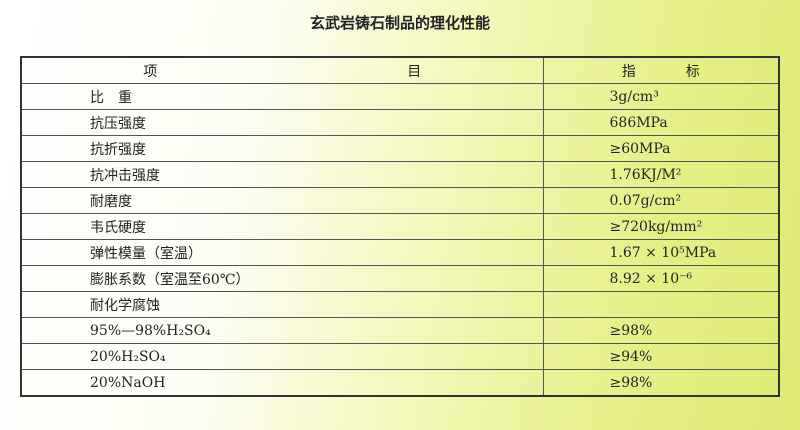  What do you see at coordinates (661, 70) in the screenshot?
I see `header-value: 指标` at bounding box center [661, 70].